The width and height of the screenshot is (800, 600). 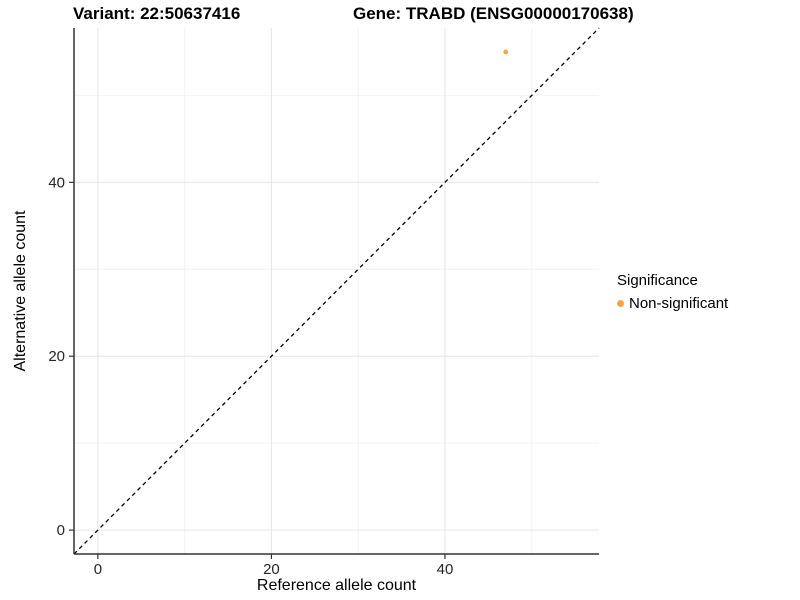 I want to click on legend-title: Significance, so click(x=657, y=280).